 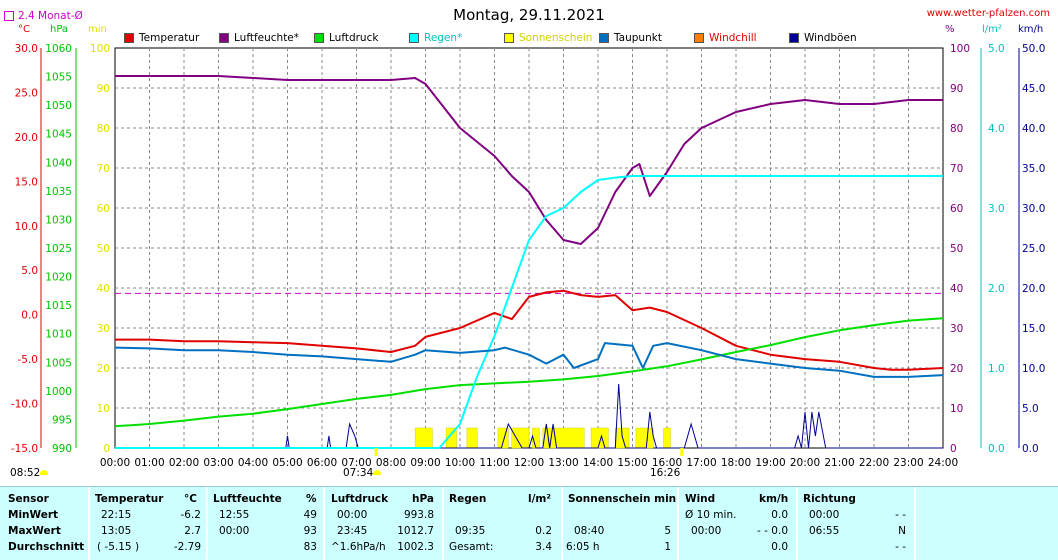 What do you see at coordinates (443, 38) in the screenshot?
I see `legend-label: Regen*` at bounding box center [443, 38].